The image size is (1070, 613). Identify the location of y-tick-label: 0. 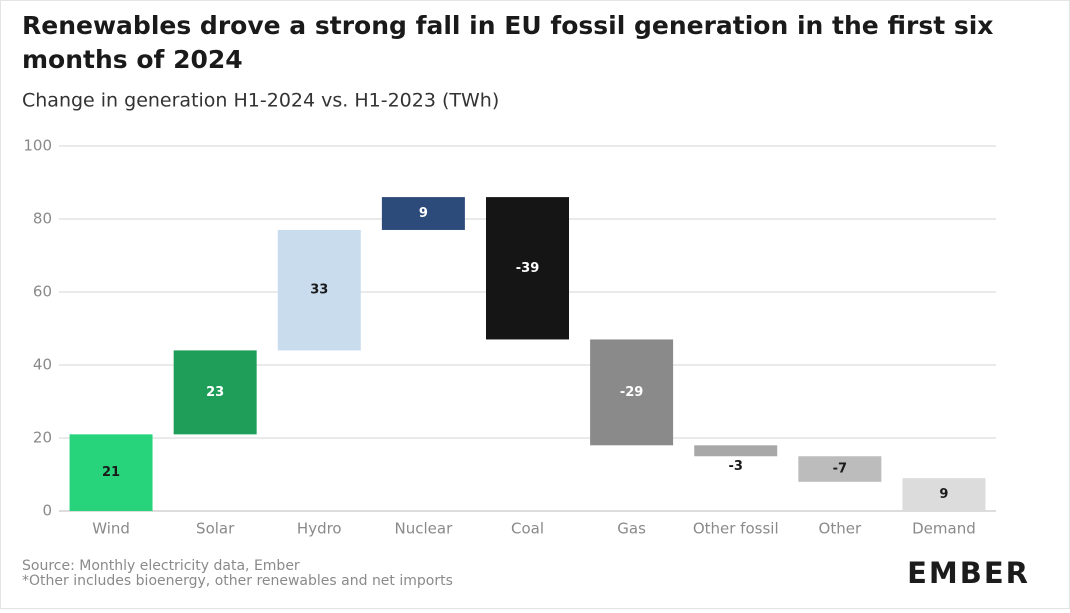
(47, 511).